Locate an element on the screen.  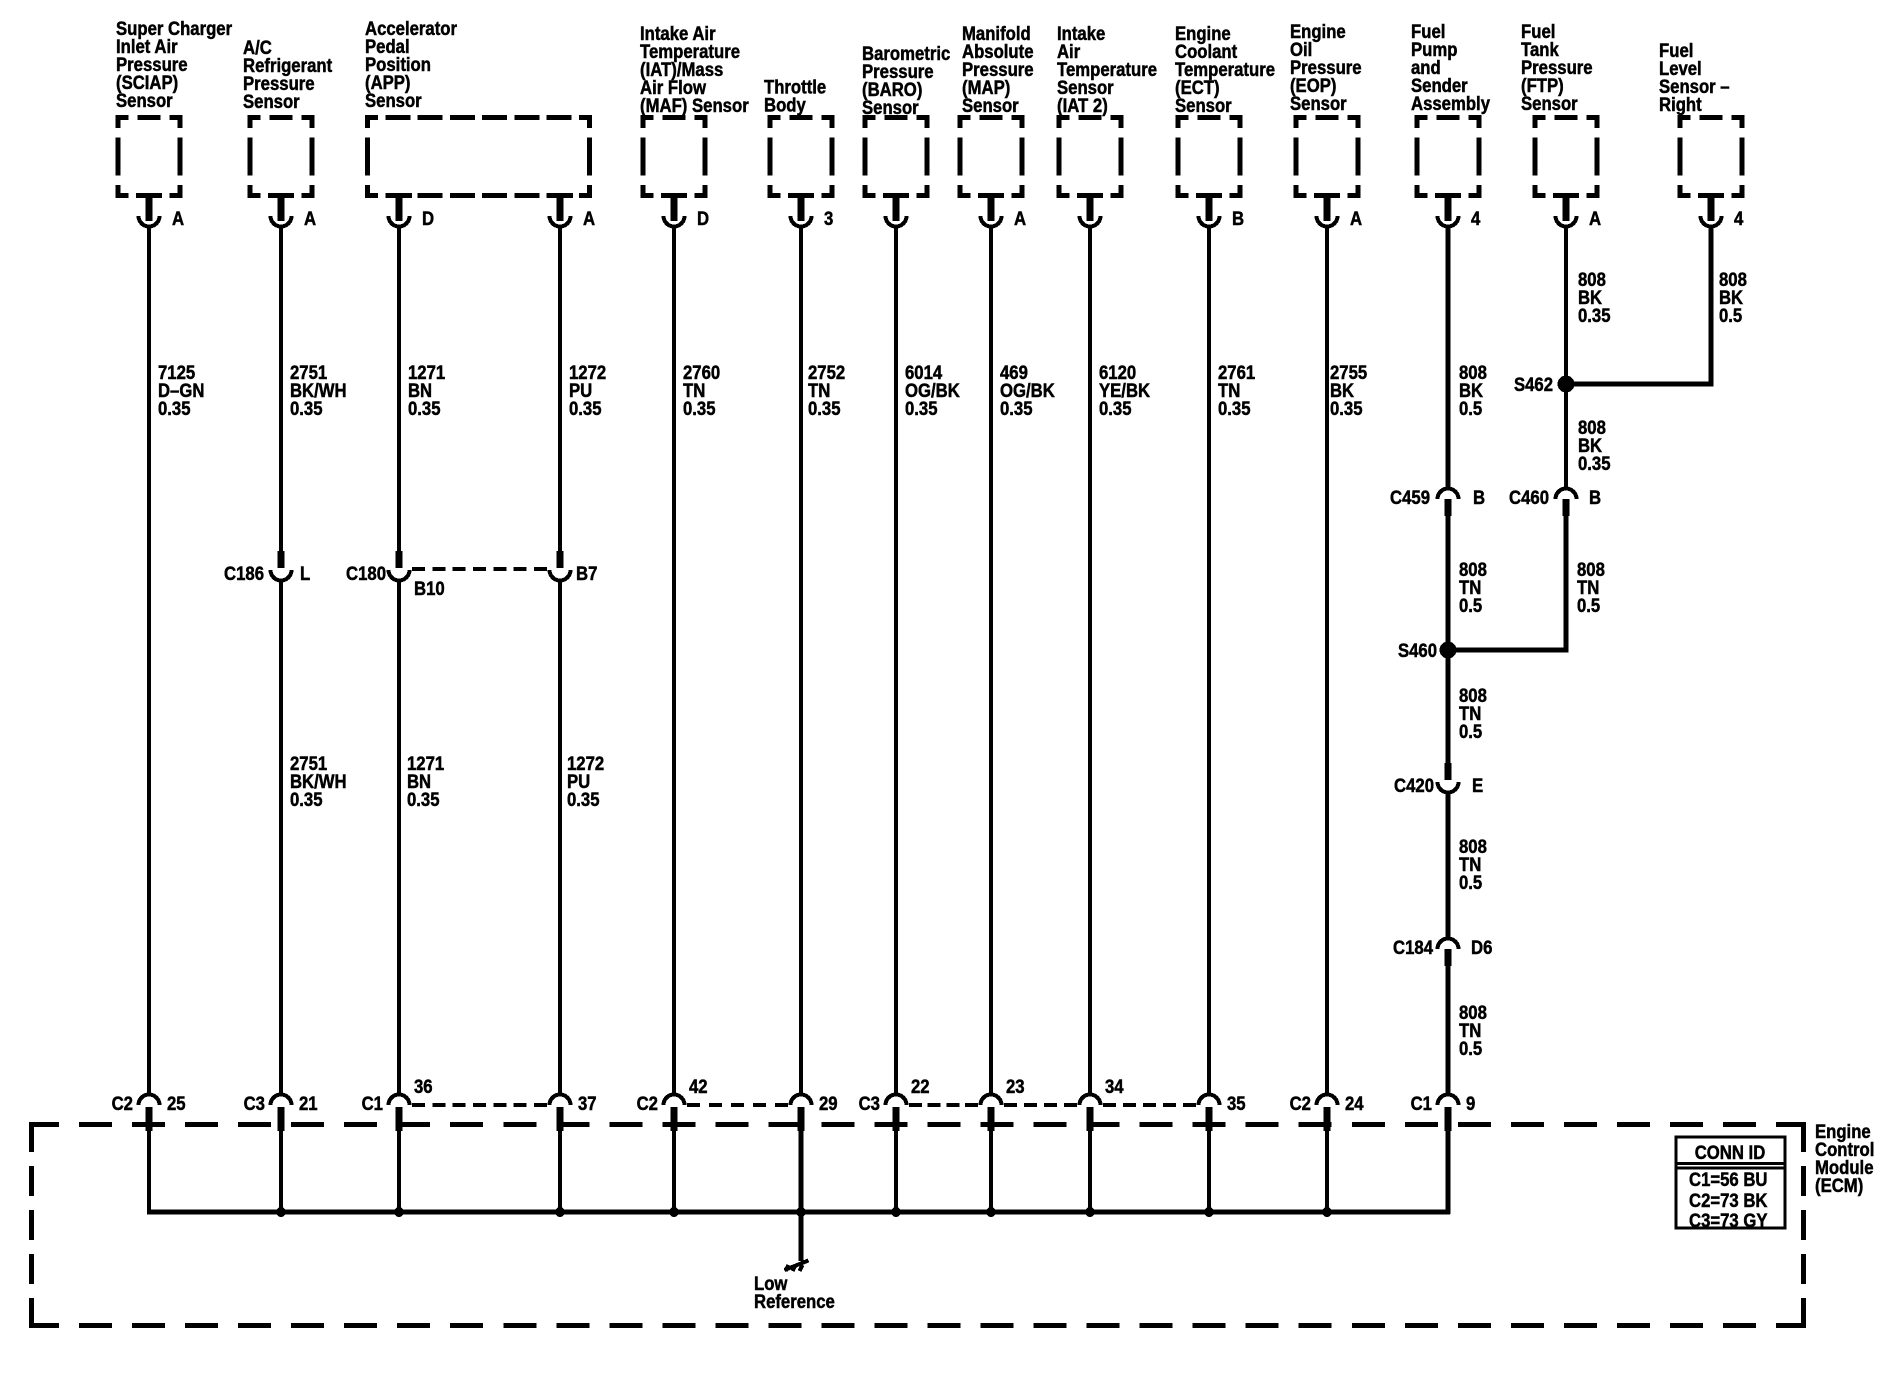
svg-text: 7125 is located at coordinates (177, 373).